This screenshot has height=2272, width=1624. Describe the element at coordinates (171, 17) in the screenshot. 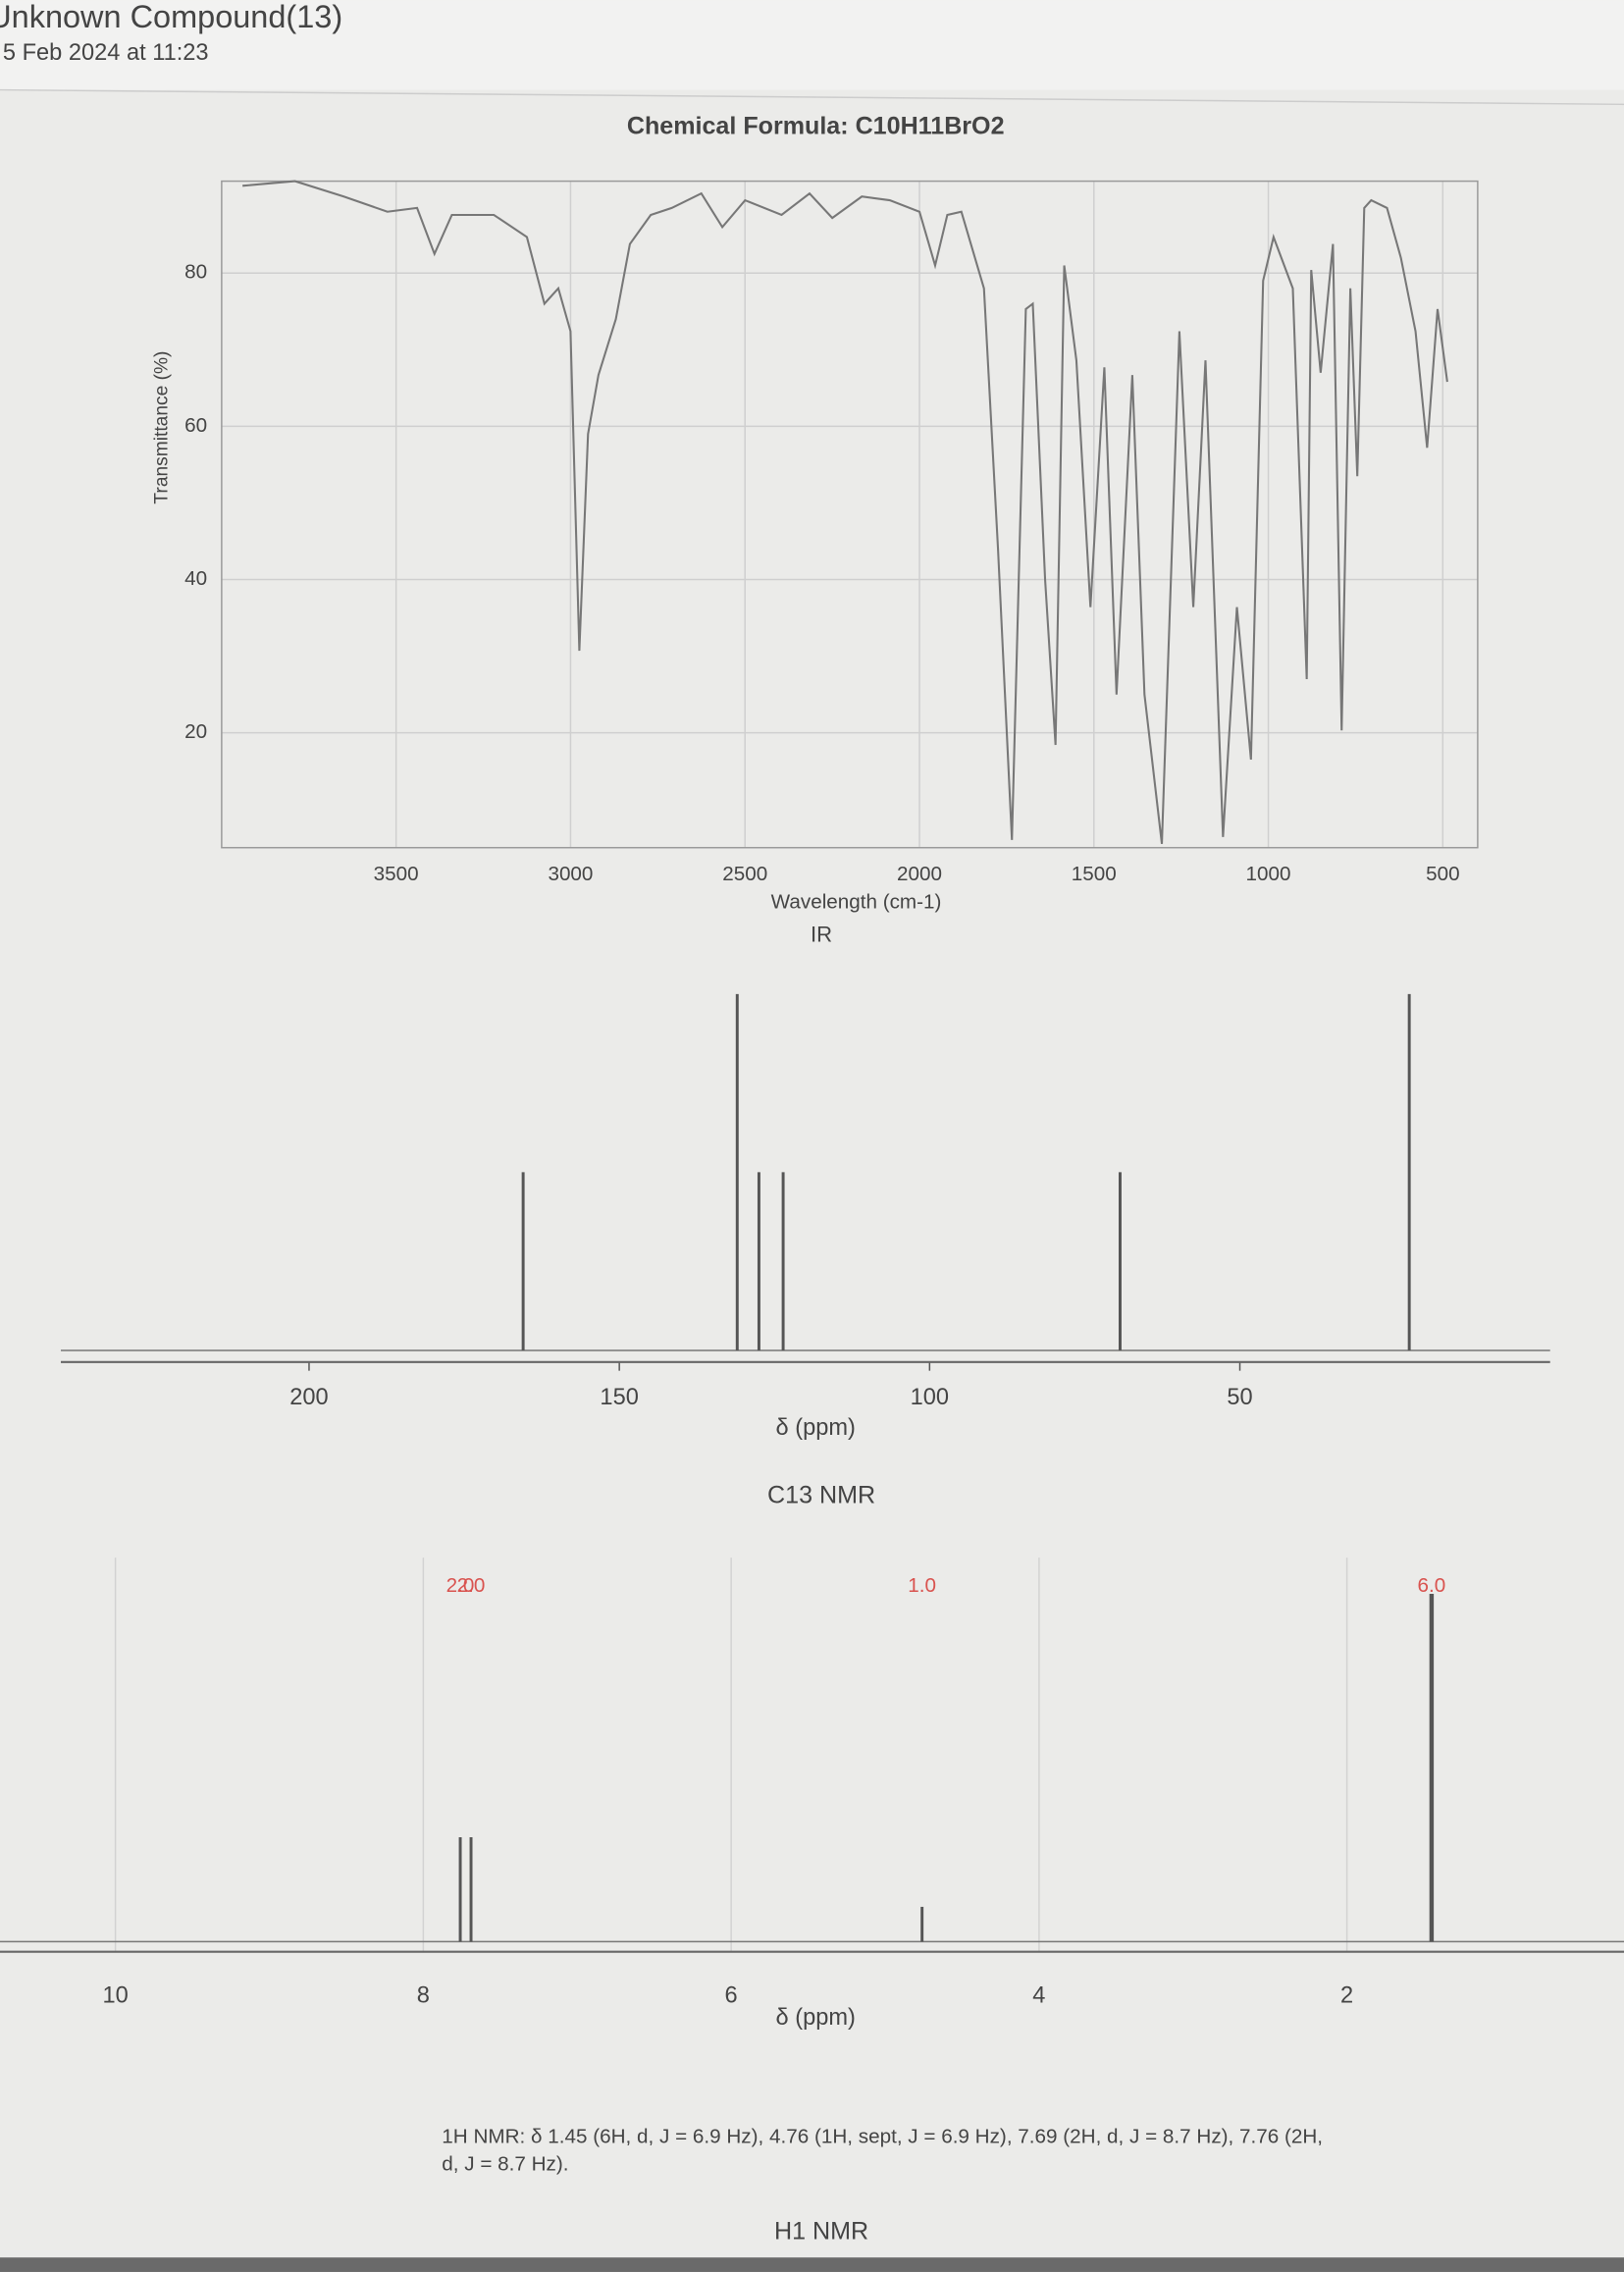

I see `document-title: Unknown Compound(13)` at that location.